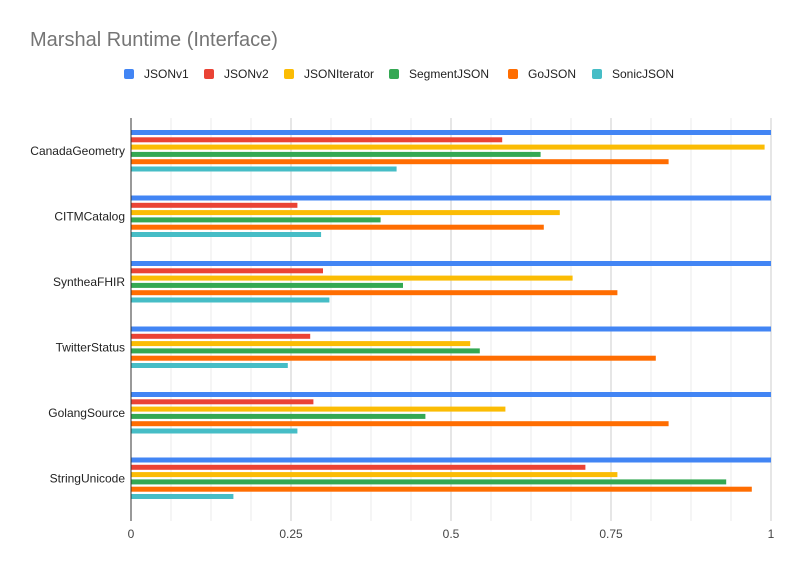 The image size is (800, 568). Describe the element at coordinates (339, 74) in the screenshot. I see `legend-label: JSONIterator` at that location.